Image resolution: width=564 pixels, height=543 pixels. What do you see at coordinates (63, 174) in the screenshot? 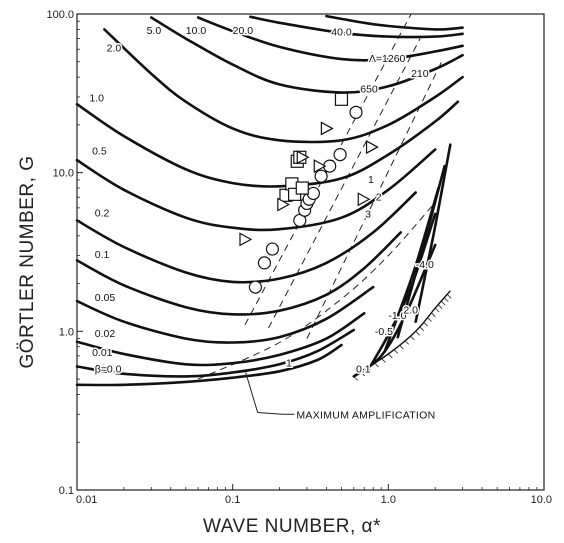
I see `y-tick-label: 10.0` at bounding box center [63, 174].